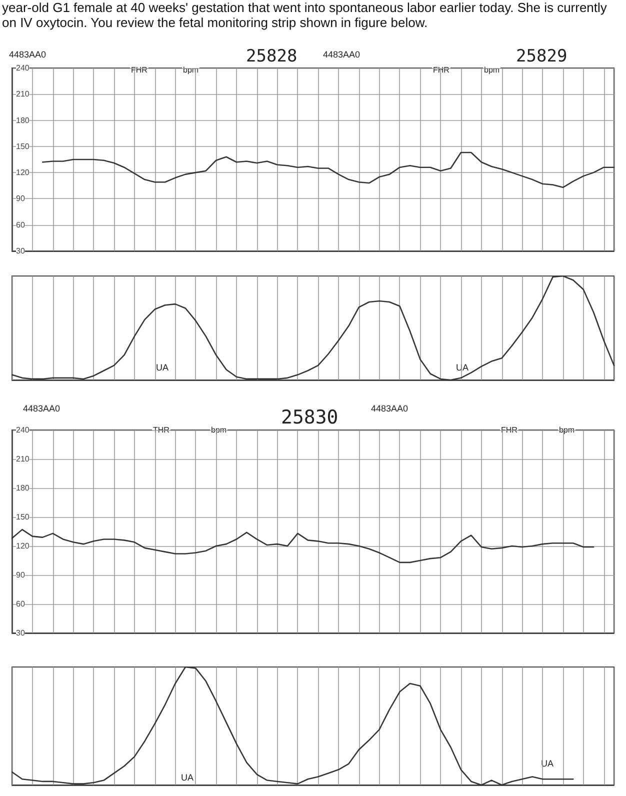 This screenshot has height=796, width=626. Describe the element at coordinates (272, 56) in the screenshot. I see `text: 25828` at that location.